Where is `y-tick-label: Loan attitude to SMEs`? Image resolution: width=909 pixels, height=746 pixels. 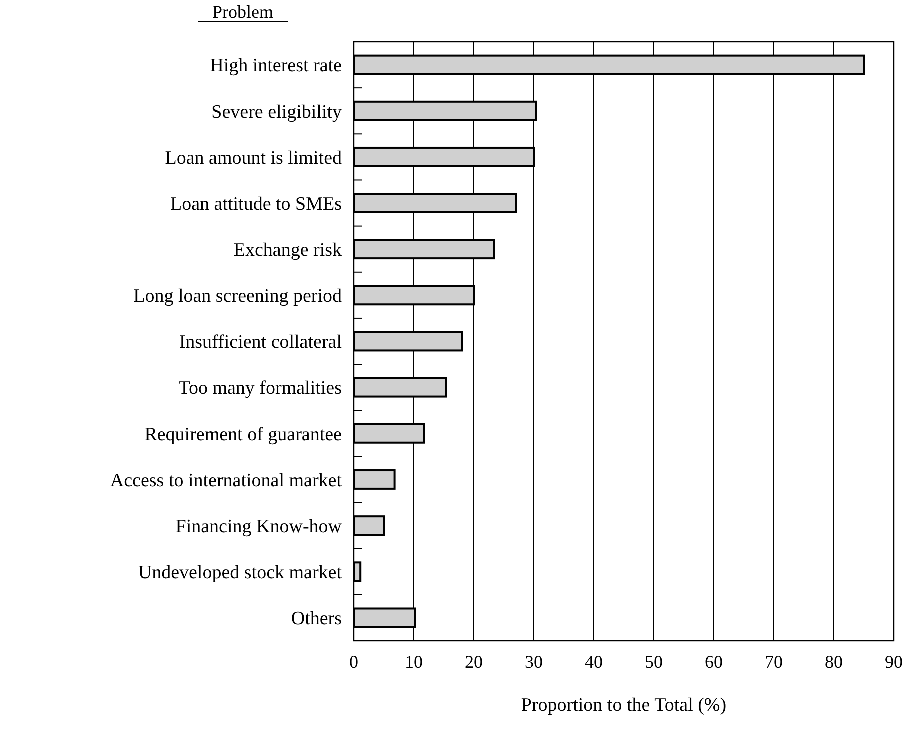
y-tick-label: Loan attitude to SMEs is located at coordinates (256, 204).